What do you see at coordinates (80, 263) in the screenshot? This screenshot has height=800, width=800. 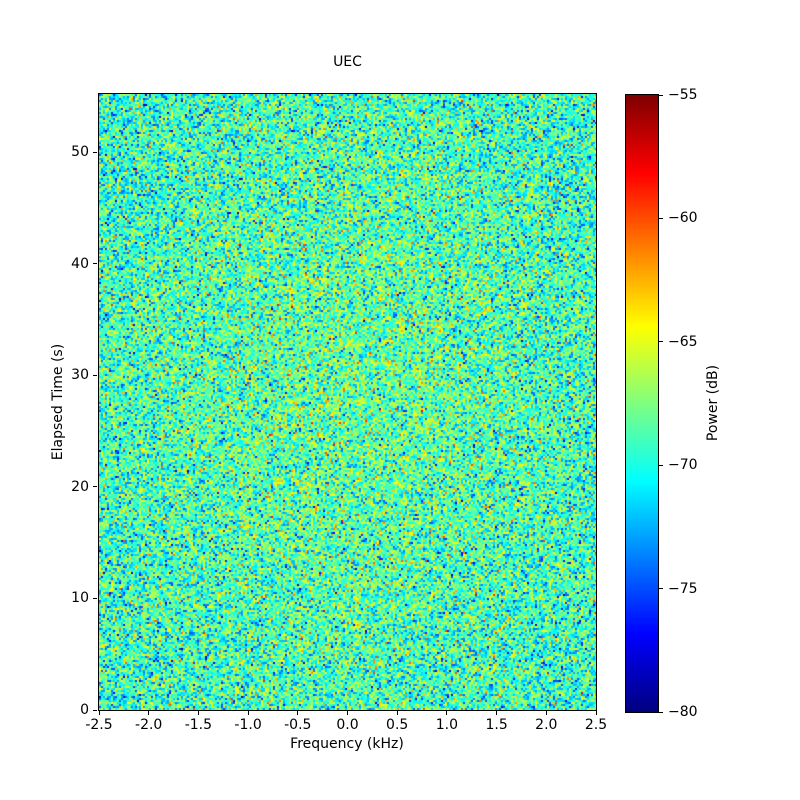 I see `y-tick-label: 40` at bounding box center [80, 263].